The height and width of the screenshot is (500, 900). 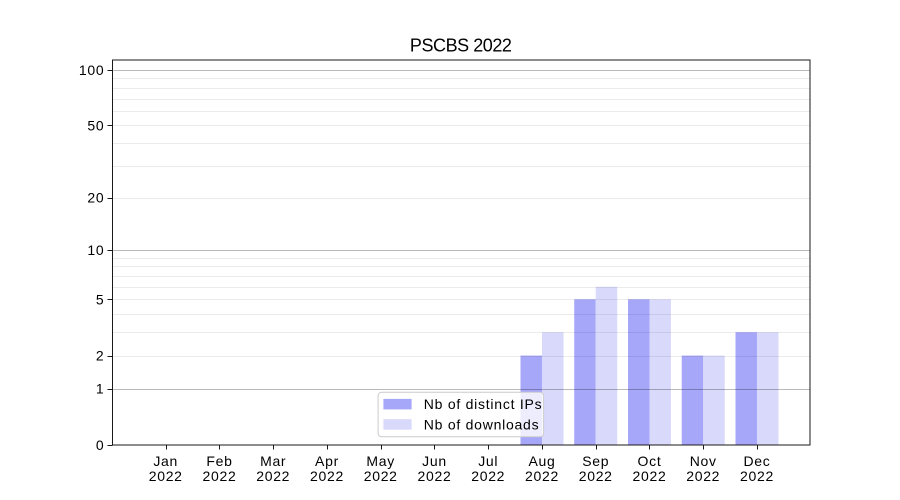 What do you see at coordinates (327, 461) in the screenshot?
I see `svg-text: Apr` at bounding box center [327, 461].